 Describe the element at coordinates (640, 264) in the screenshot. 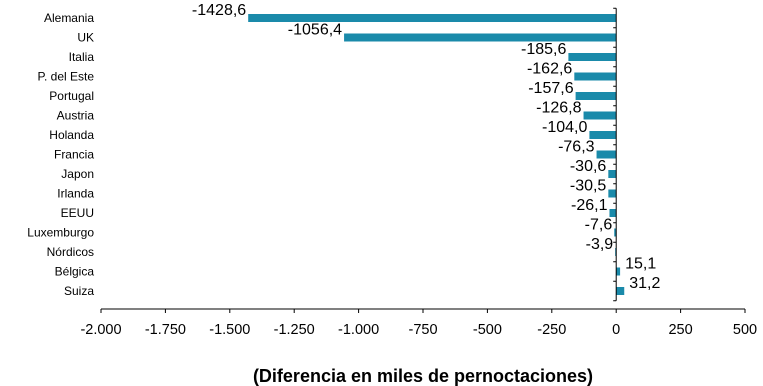

I see `data-label: 15,1` at that location.